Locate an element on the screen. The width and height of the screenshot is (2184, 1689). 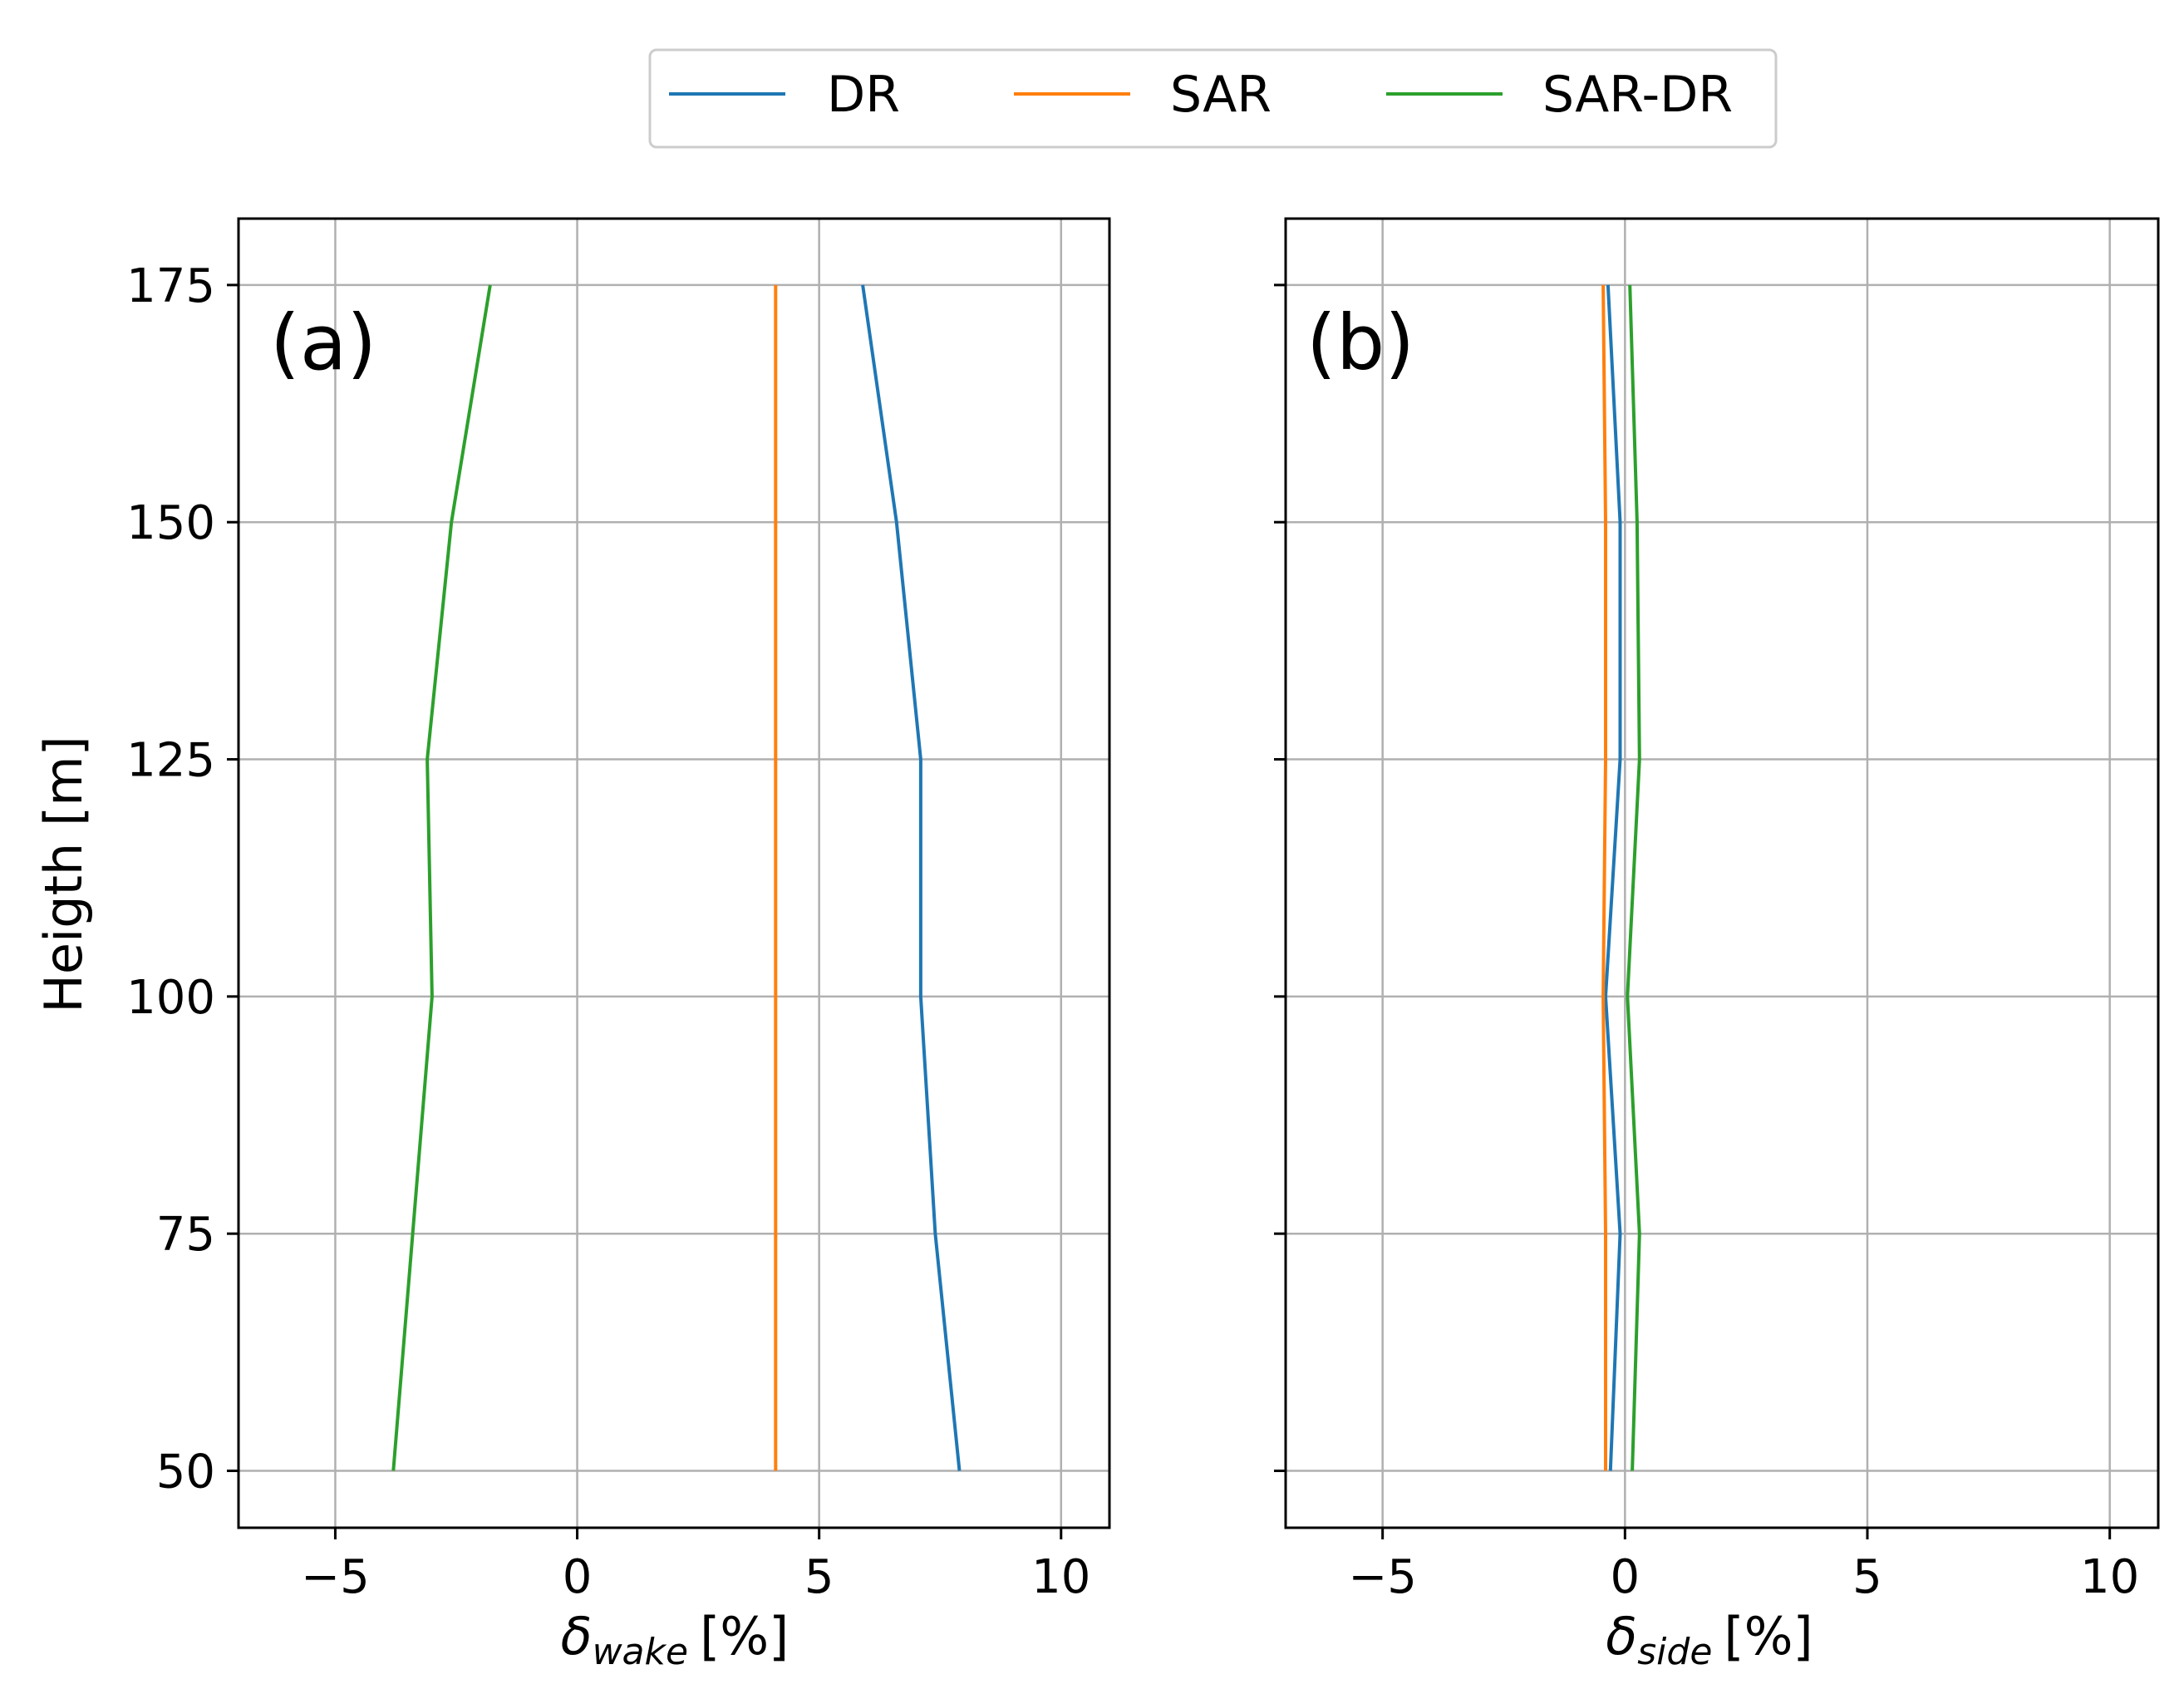
panel-a-xtick-label-1: 0 is located at coordinates (578, 1577).